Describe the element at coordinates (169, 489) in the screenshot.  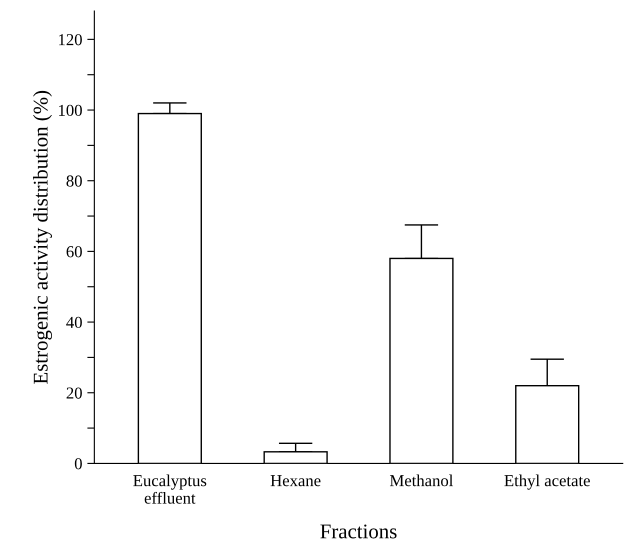
I see `x-tick-label: Eucalyptus effluent` at that location.